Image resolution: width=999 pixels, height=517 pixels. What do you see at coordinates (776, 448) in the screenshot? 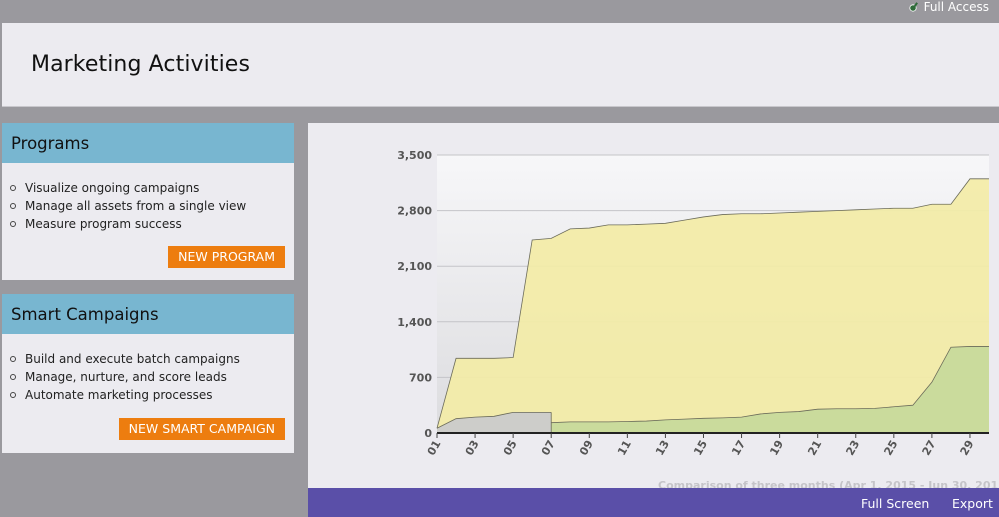
I see `x-tick-label: 19` at bounding box center [776, 448].